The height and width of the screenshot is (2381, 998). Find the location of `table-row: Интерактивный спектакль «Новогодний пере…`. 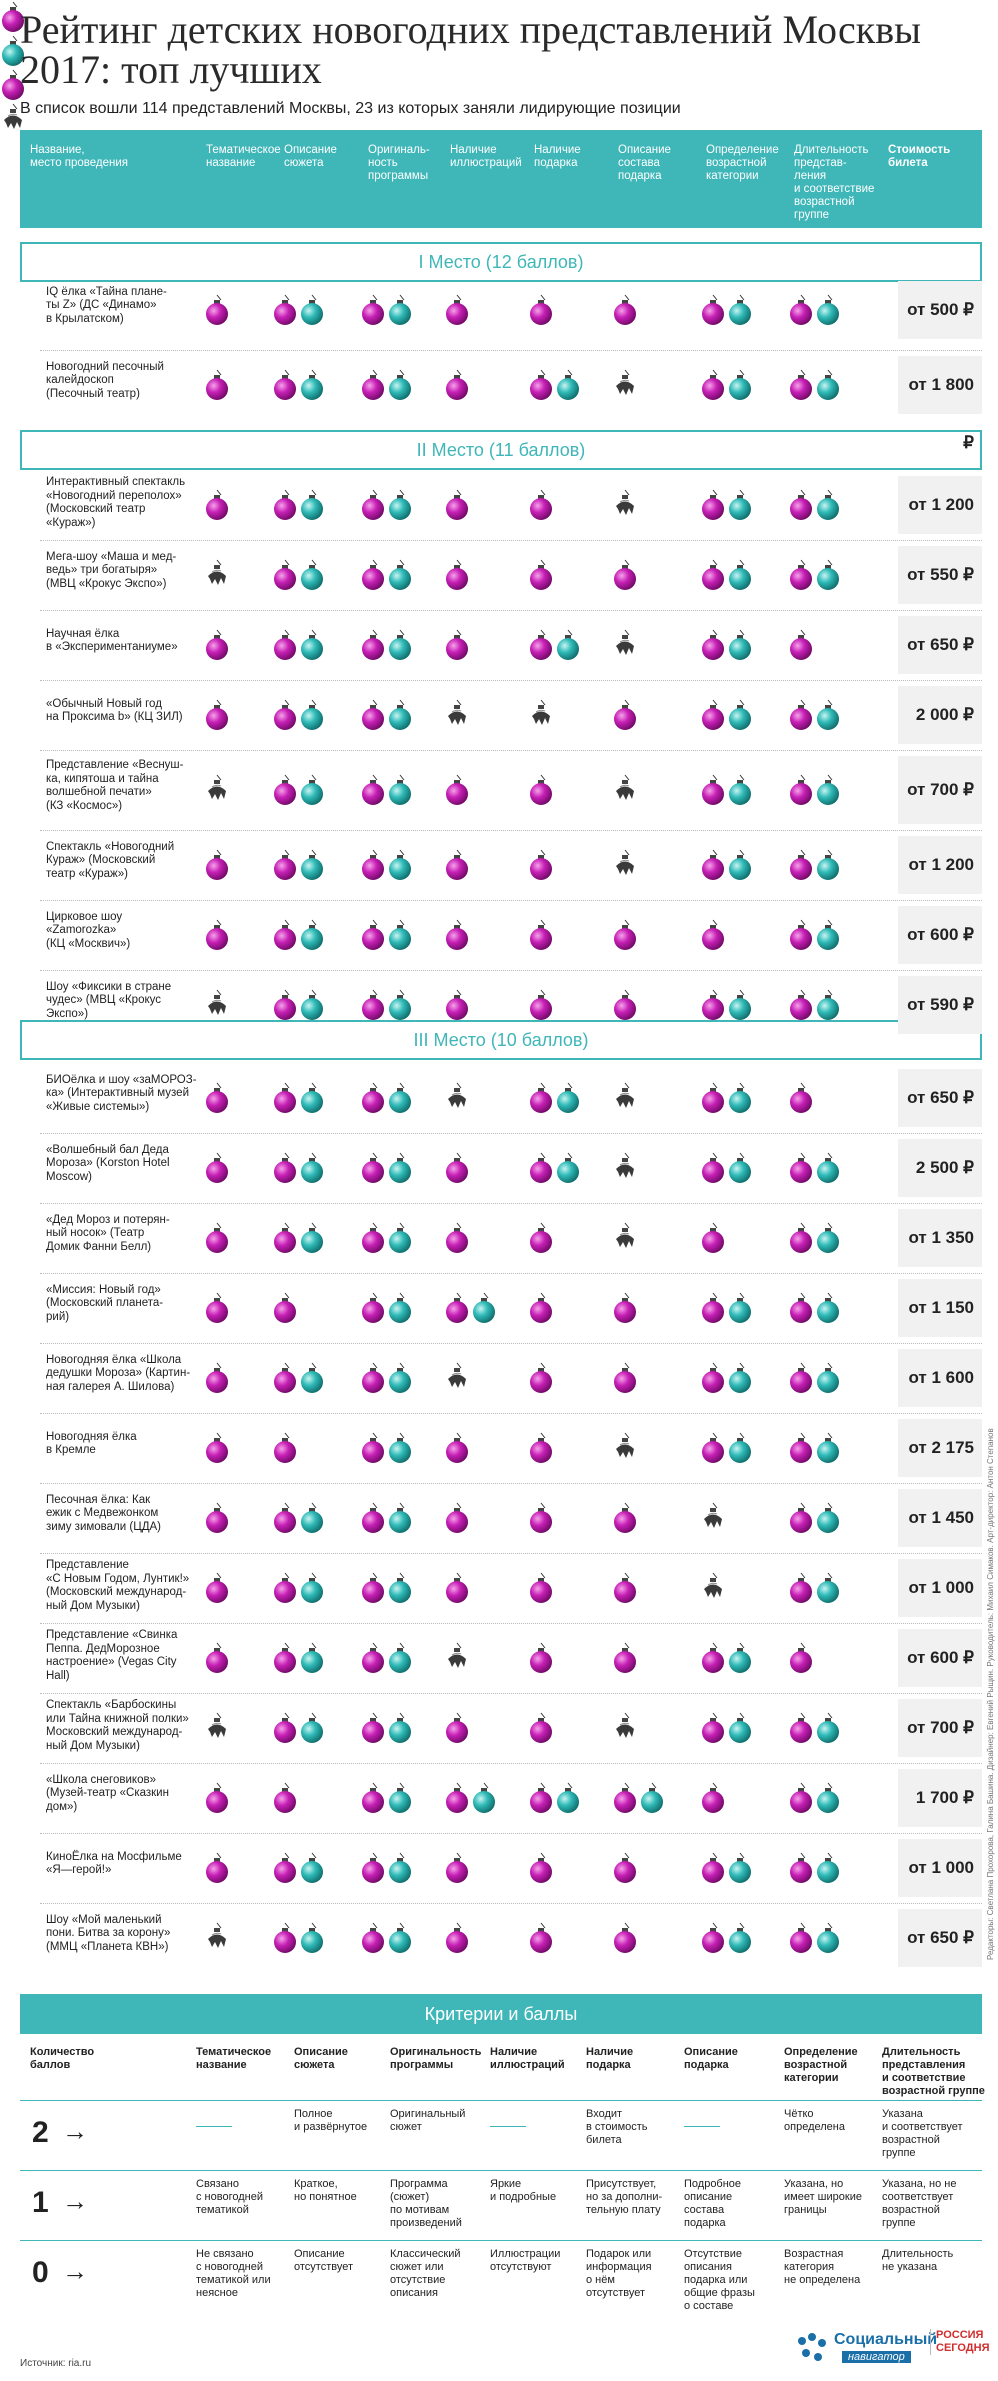

table-row: Интерактивный спектакль «Новогодний пере… is located at coordinates (501, 521).